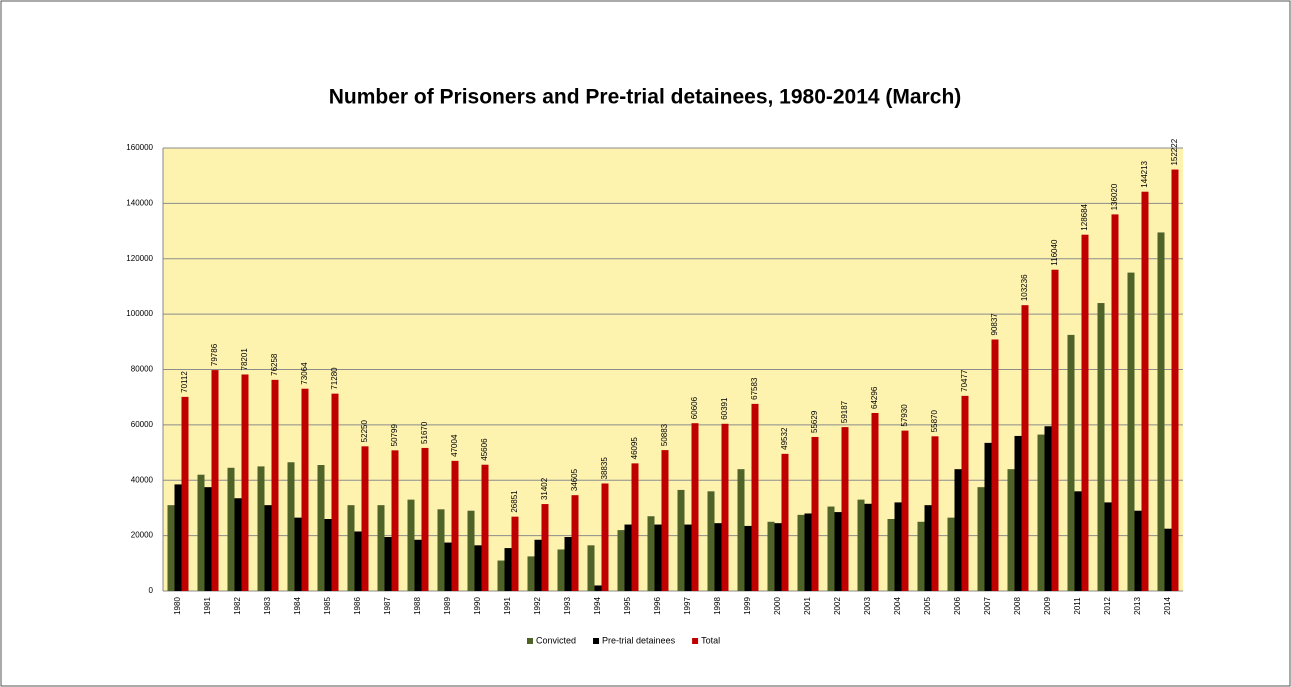 This screenshot has width=1291, height=687. I want to click on x-tick-label: 1994, so click(597, 606).